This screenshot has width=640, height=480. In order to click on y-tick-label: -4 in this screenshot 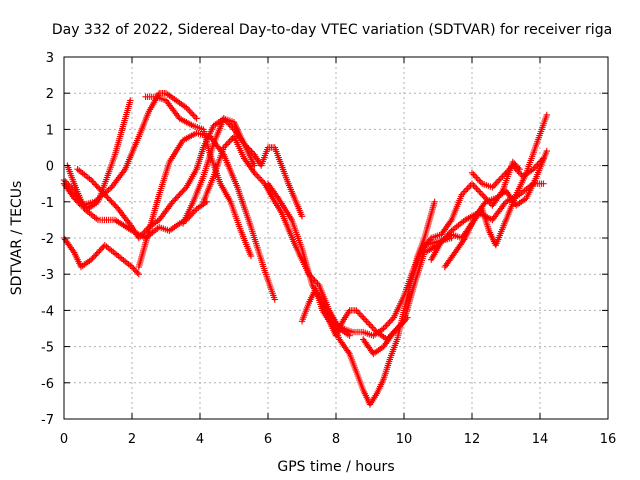, I will do `click(47, 311)`.